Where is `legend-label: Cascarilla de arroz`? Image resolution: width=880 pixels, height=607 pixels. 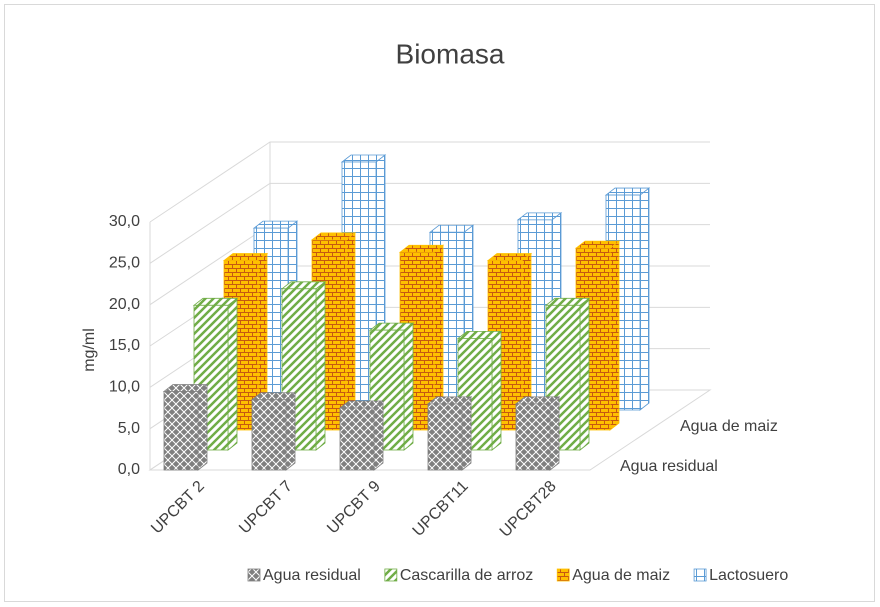
legend-label: Cascarilla de arroz is located at coordinates (466, 575).